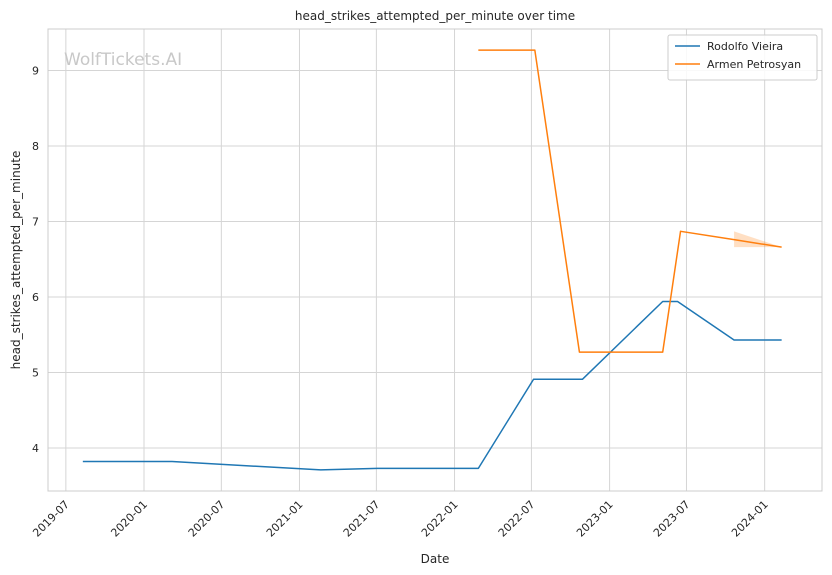 The image size is (832, 575). What do you see at coordinates (754, 64) in the screenshot?
I see `legend-label-armen-petrosyan: Armen Petrosyan` at bounding box center [754, 64].